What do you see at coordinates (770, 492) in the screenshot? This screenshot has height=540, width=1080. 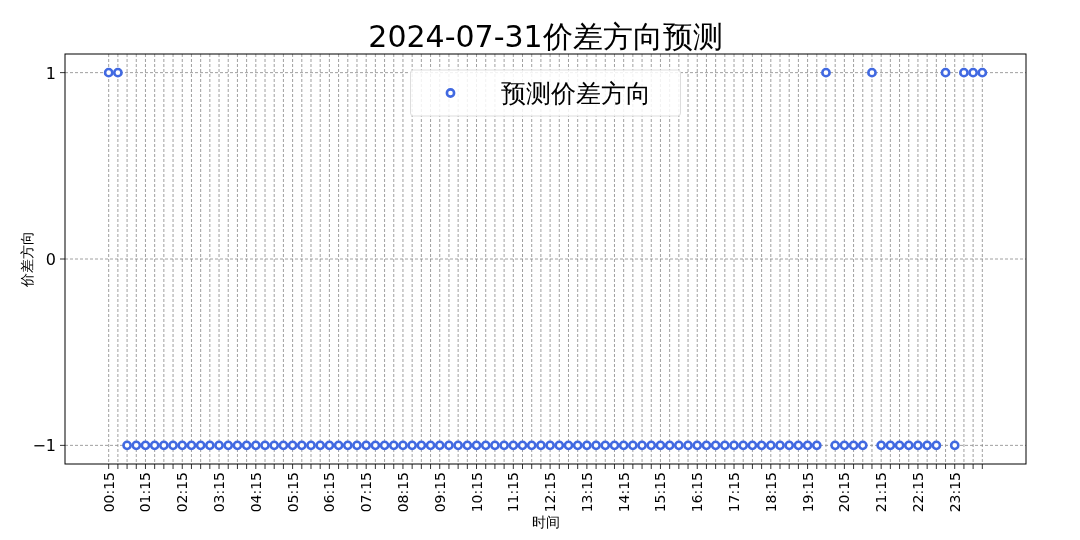 I see `x-tick-label: 18:15` at bounding box center [770, 492].